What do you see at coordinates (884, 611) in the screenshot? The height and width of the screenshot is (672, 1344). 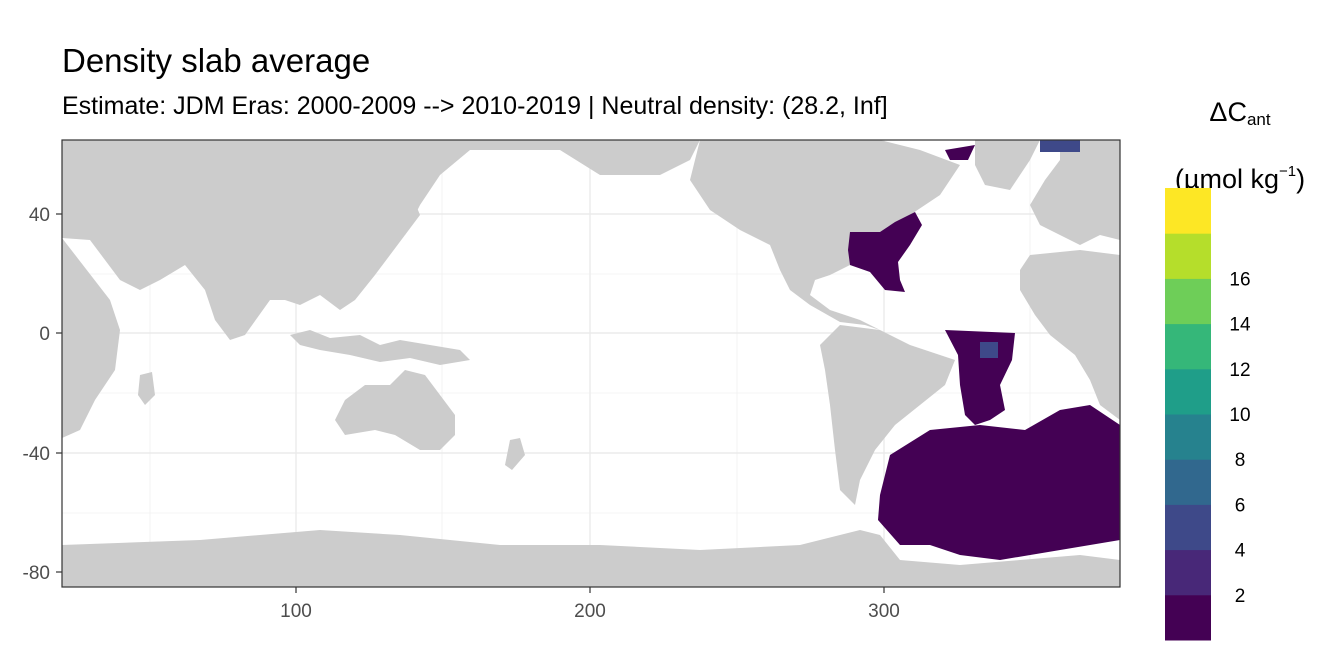 I see `x-tick-label: 300` at bounding box center [884, 611].